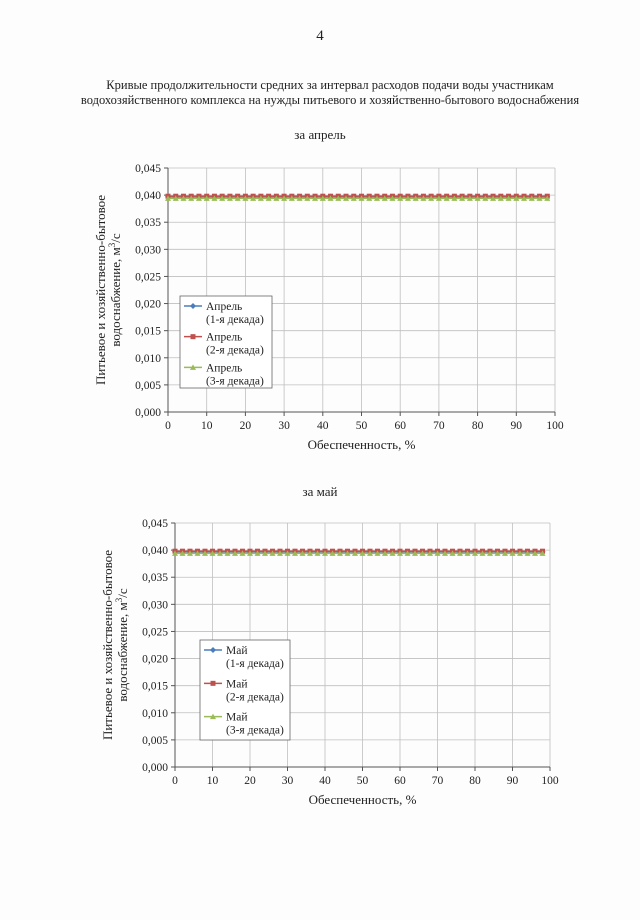 Image resolution: width=640 pixels, height=920 pixels. Describe the element at coordinates (284, 426) in the screenshot. I see `x-tick-label: 30` at that location.